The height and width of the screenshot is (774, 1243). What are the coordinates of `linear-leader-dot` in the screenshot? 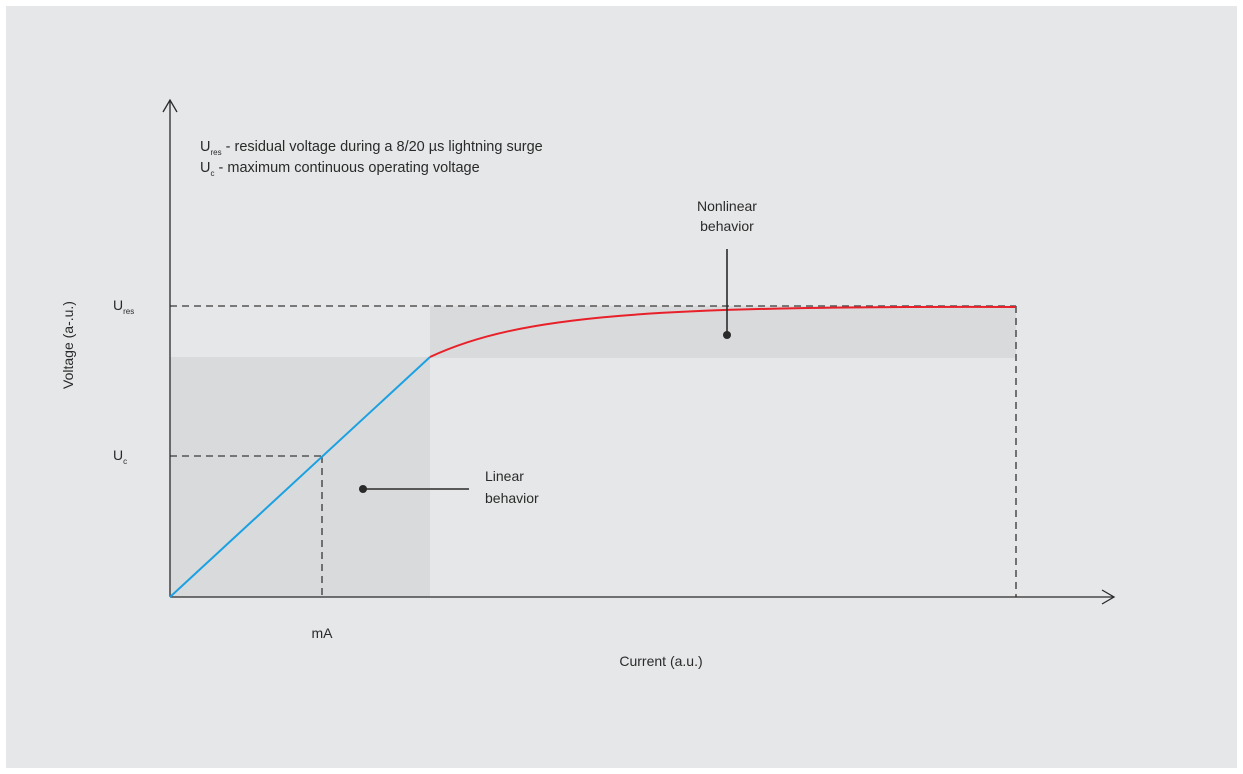 It's located at (363, 489).